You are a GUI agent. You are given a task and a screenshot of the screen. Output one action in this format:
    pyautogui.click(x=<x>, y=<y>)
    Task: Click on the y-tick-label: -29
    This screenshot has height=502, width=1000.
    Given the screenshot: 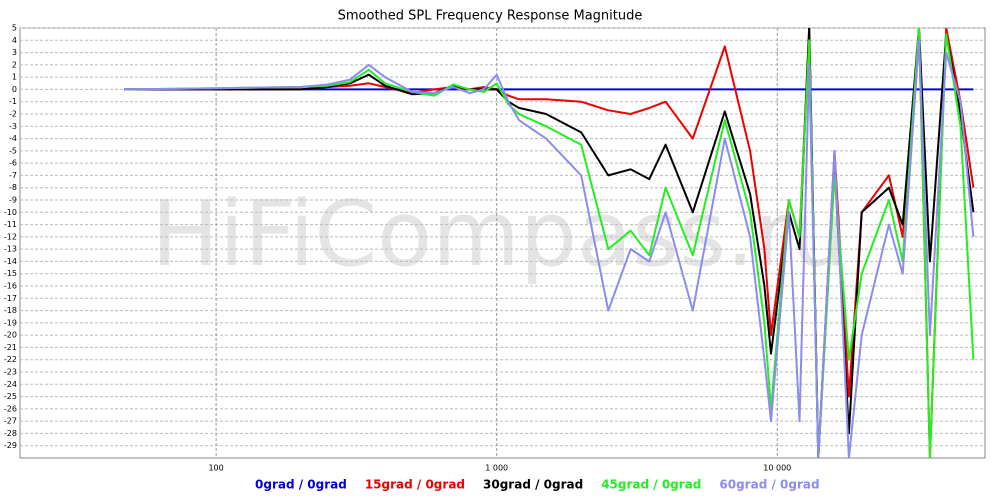 What is the action you would take?
    pyautogui.click(x=10, y=445)
    